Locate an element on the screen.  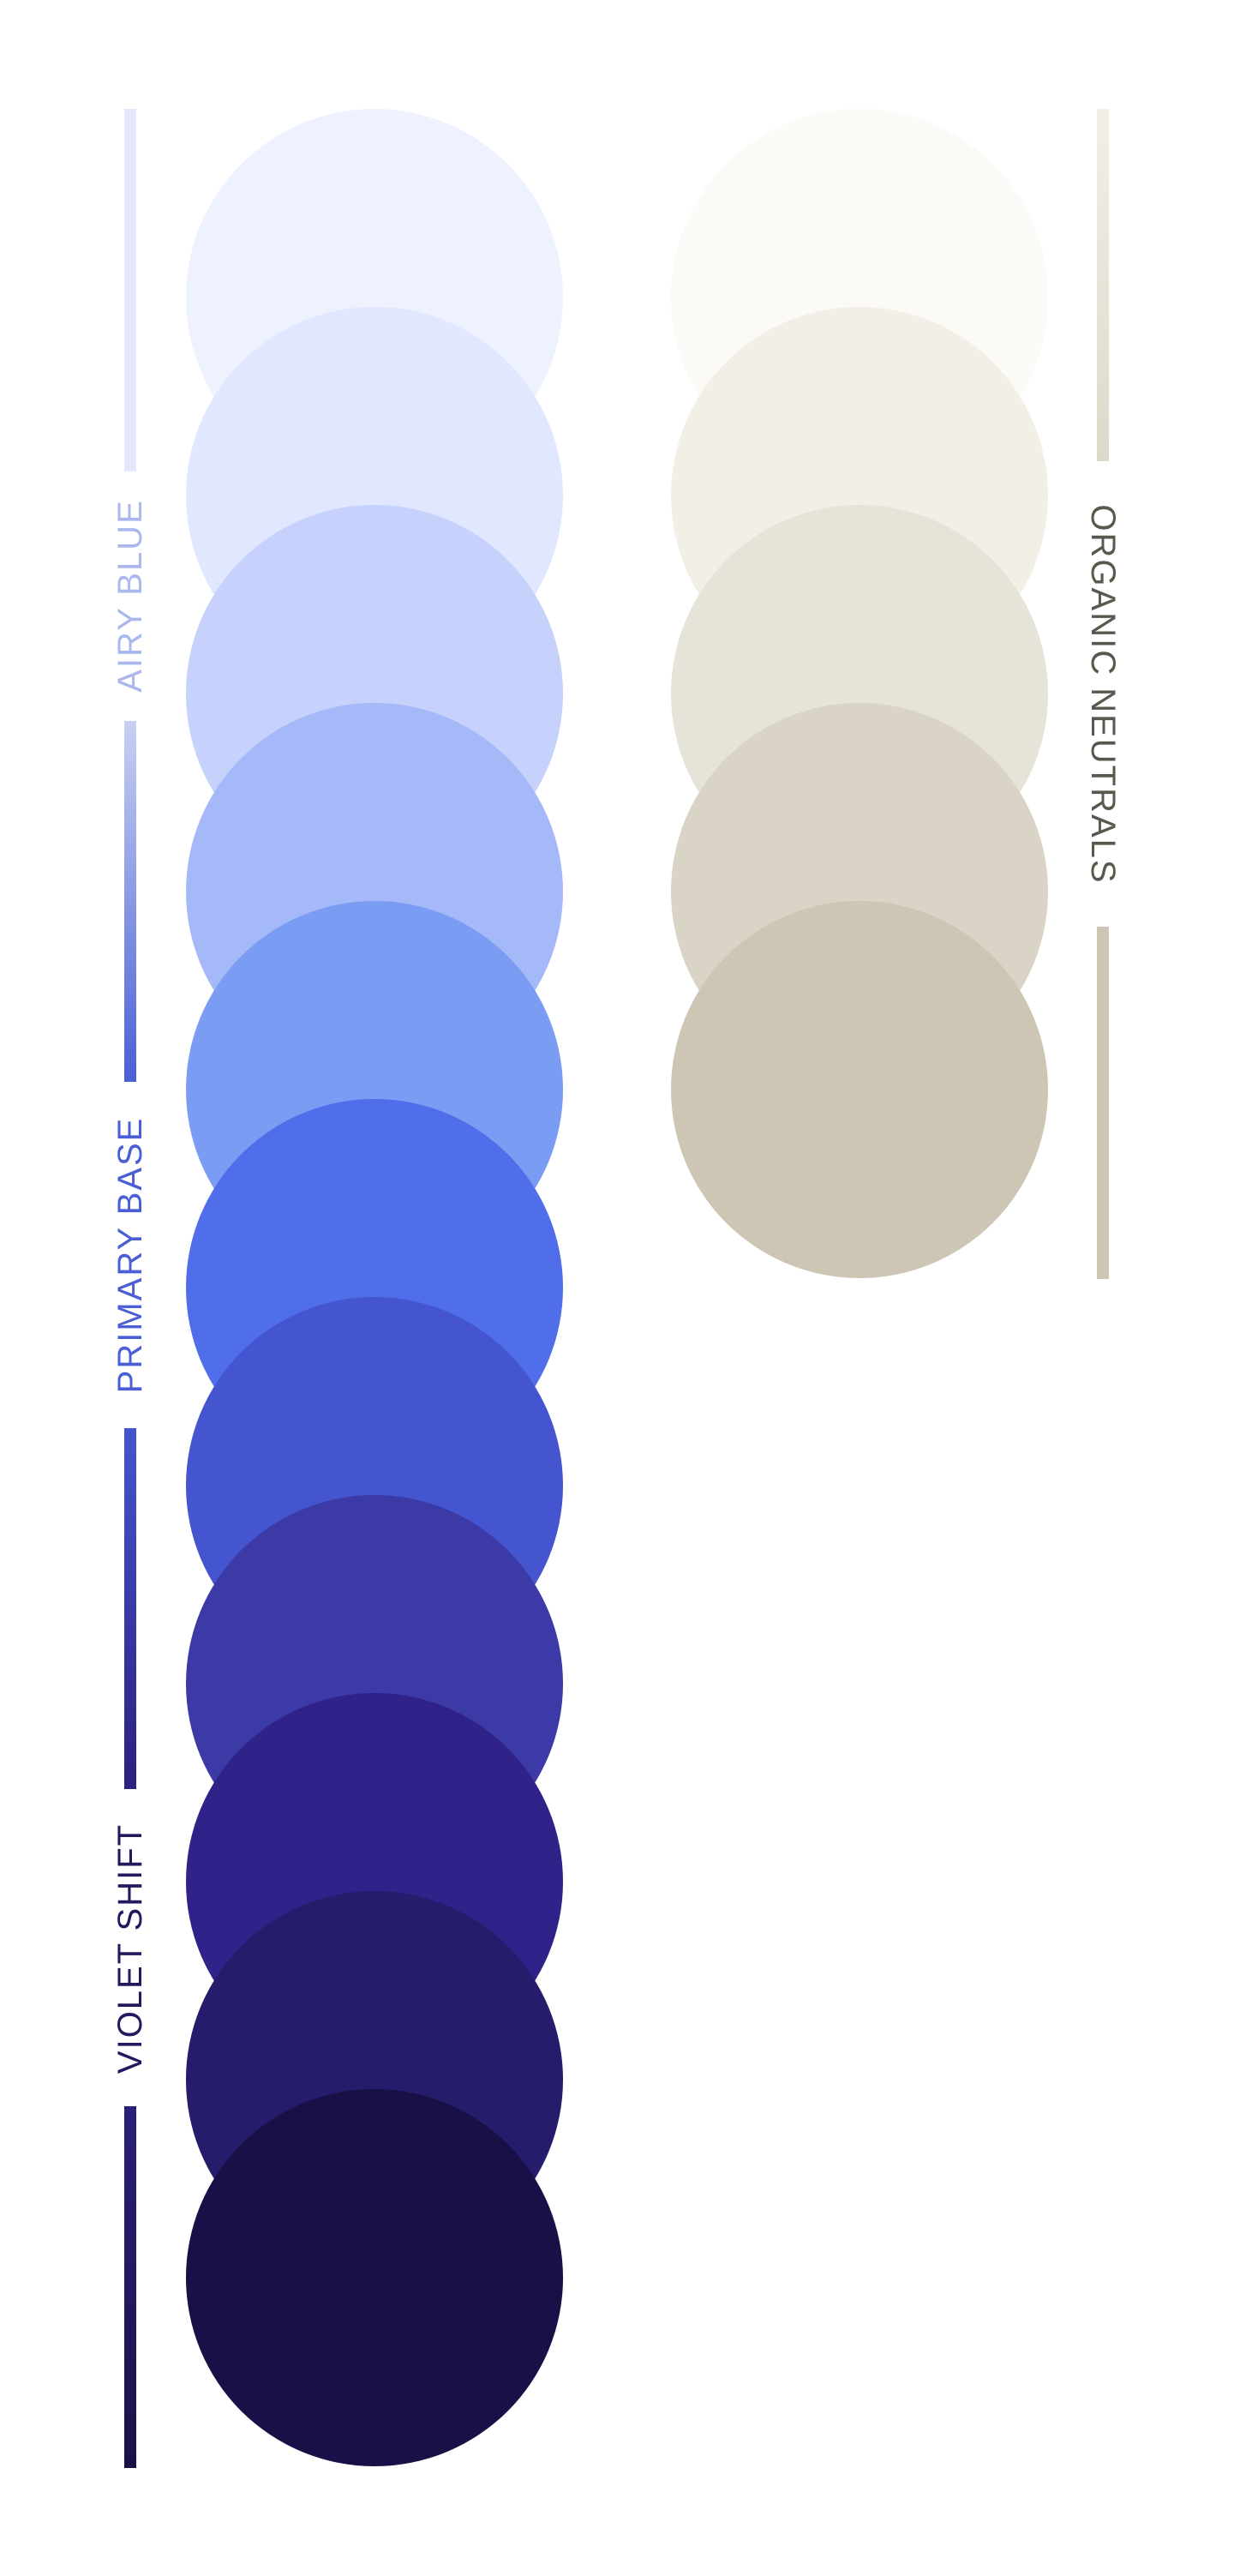
violet-shift-bar is located at coordinates (130, 1608).